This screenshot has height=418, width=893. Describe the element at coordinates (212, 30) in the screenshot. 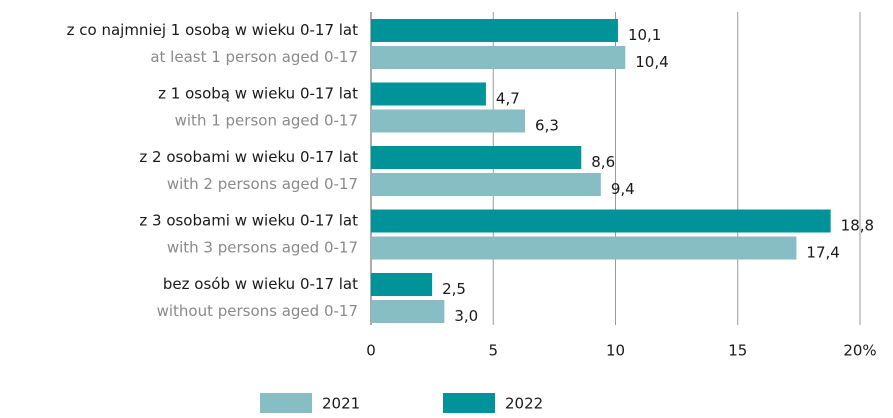

I see `category-label: z co najmniej 1 osobą w wieku 0-17 lat` at that location.